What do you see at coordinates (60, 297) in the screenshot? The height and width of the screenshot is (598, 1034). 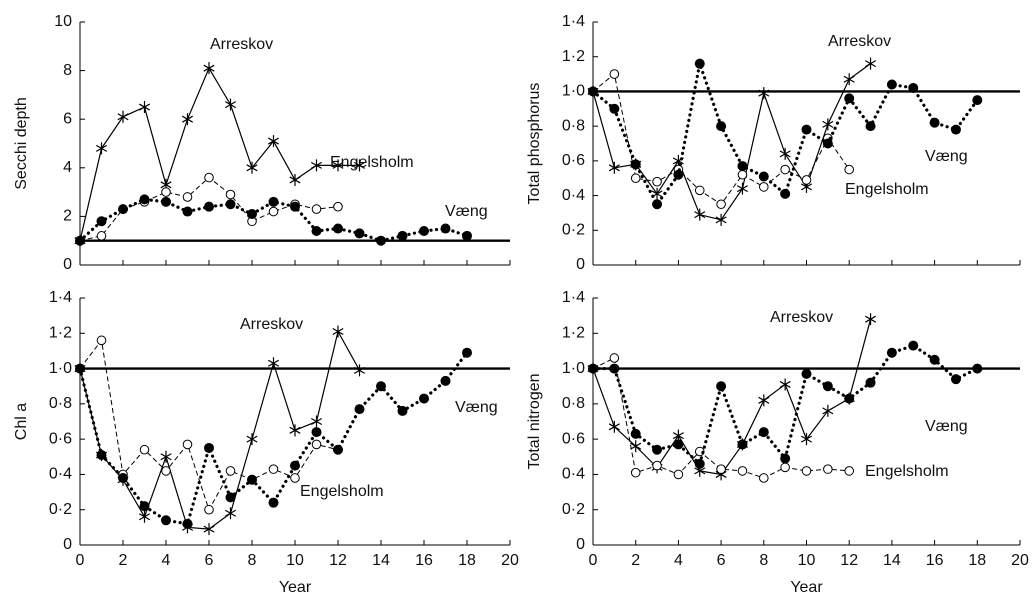 I see `y-tick-label: 1·4` at bounding box center [60, 297].